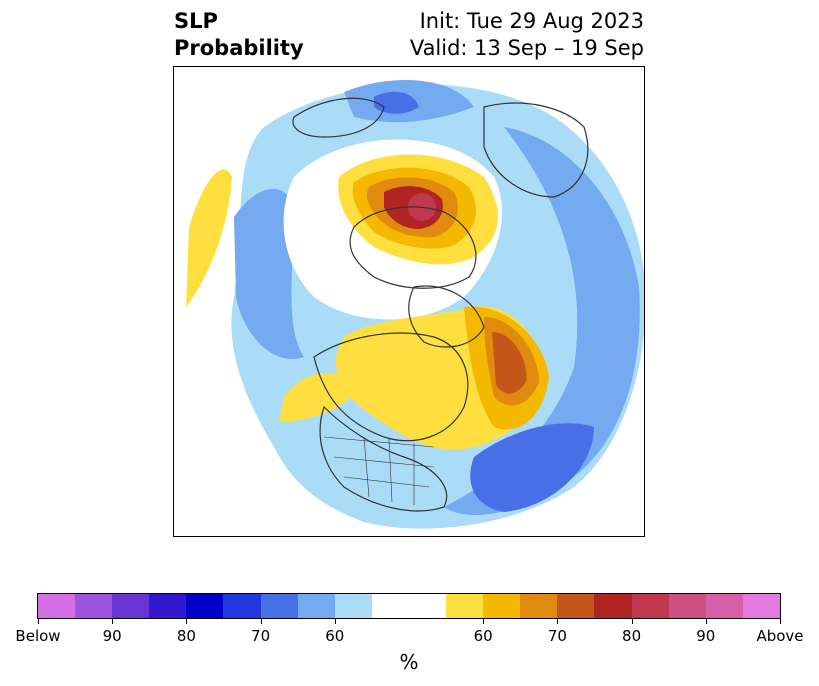 The image size is (819, 686). Describe the element at coordinates (396, 102) in the screenshot. I see `below-80-region-north` at that location.